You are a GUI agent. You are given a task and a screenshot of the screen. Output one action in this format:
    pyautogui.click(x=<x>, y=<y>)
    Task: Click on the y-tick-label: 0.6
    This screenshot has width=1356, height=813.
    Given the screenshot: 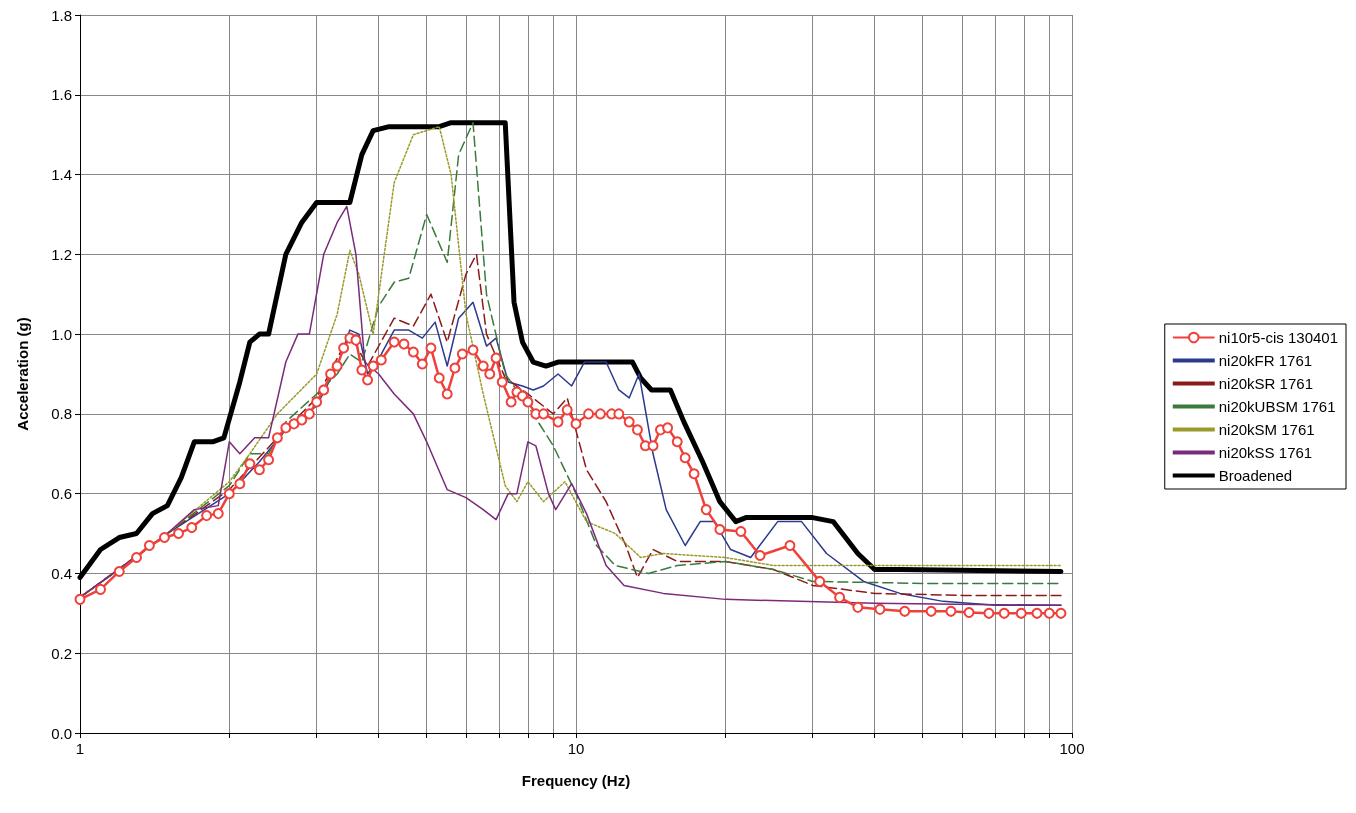 What is the action you would take?
    pyautogui.click(x=61, y=494)
    